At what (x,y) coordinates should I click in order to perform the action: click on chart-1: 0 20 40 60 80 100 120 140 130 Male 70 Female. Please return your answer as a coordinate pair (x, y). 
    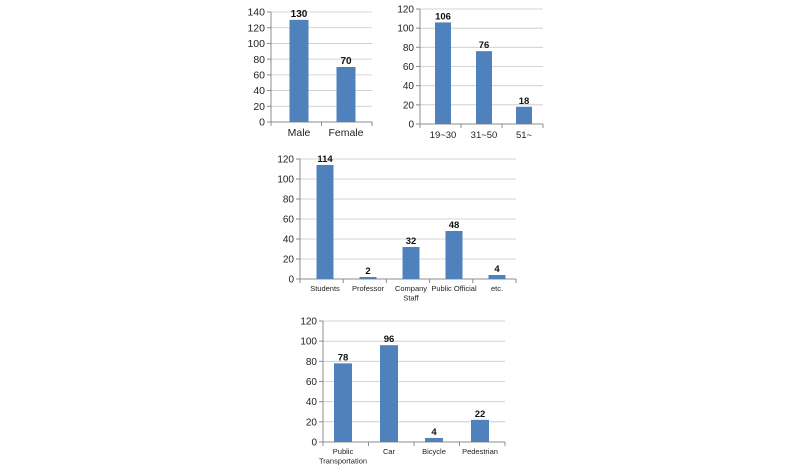
    Looking at the image, I should click on (310, 73).